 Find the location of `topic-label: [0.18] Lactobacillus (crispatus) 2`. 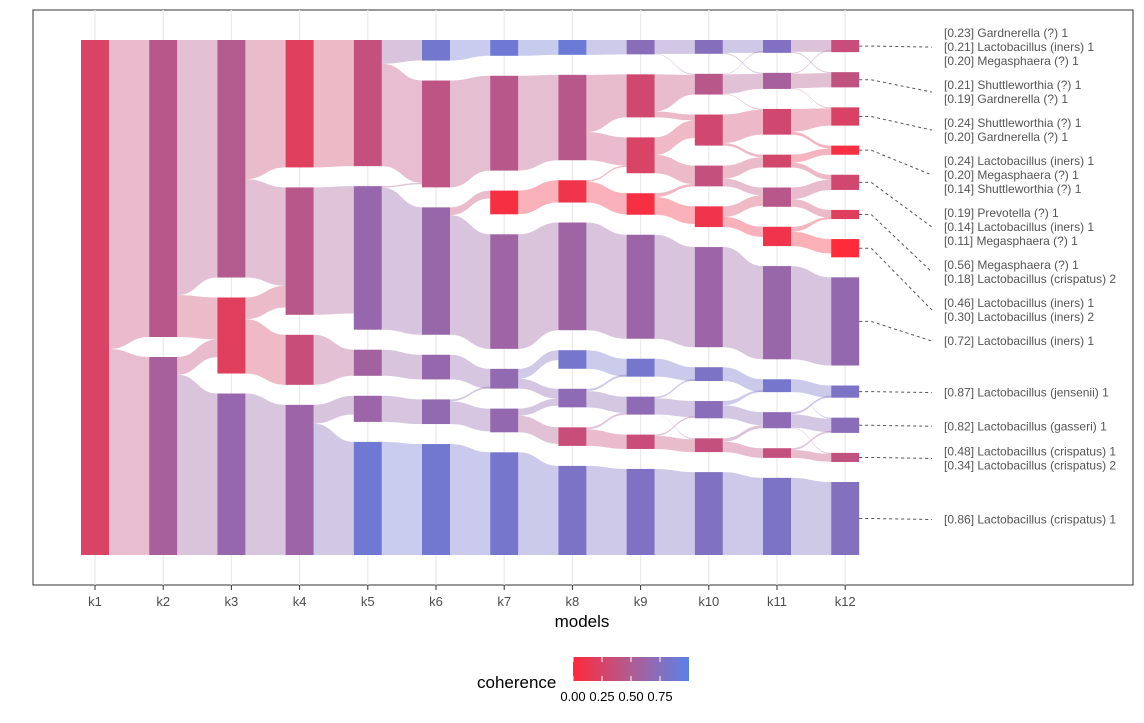

topic-label: [0.18] Lactobacillus (crispatus) 2 is located at coordinates (1030, 279).